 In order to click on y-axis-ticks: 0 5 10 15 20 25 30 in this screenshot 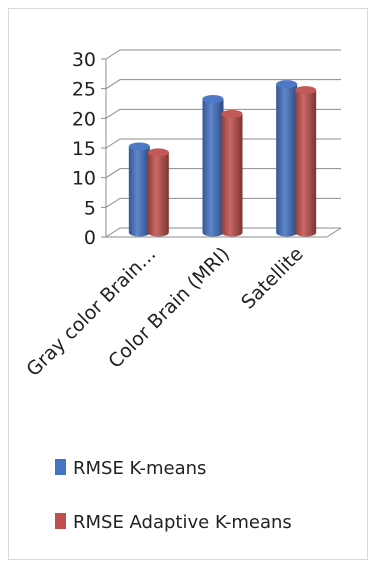, I will do `click(84, 149)`.